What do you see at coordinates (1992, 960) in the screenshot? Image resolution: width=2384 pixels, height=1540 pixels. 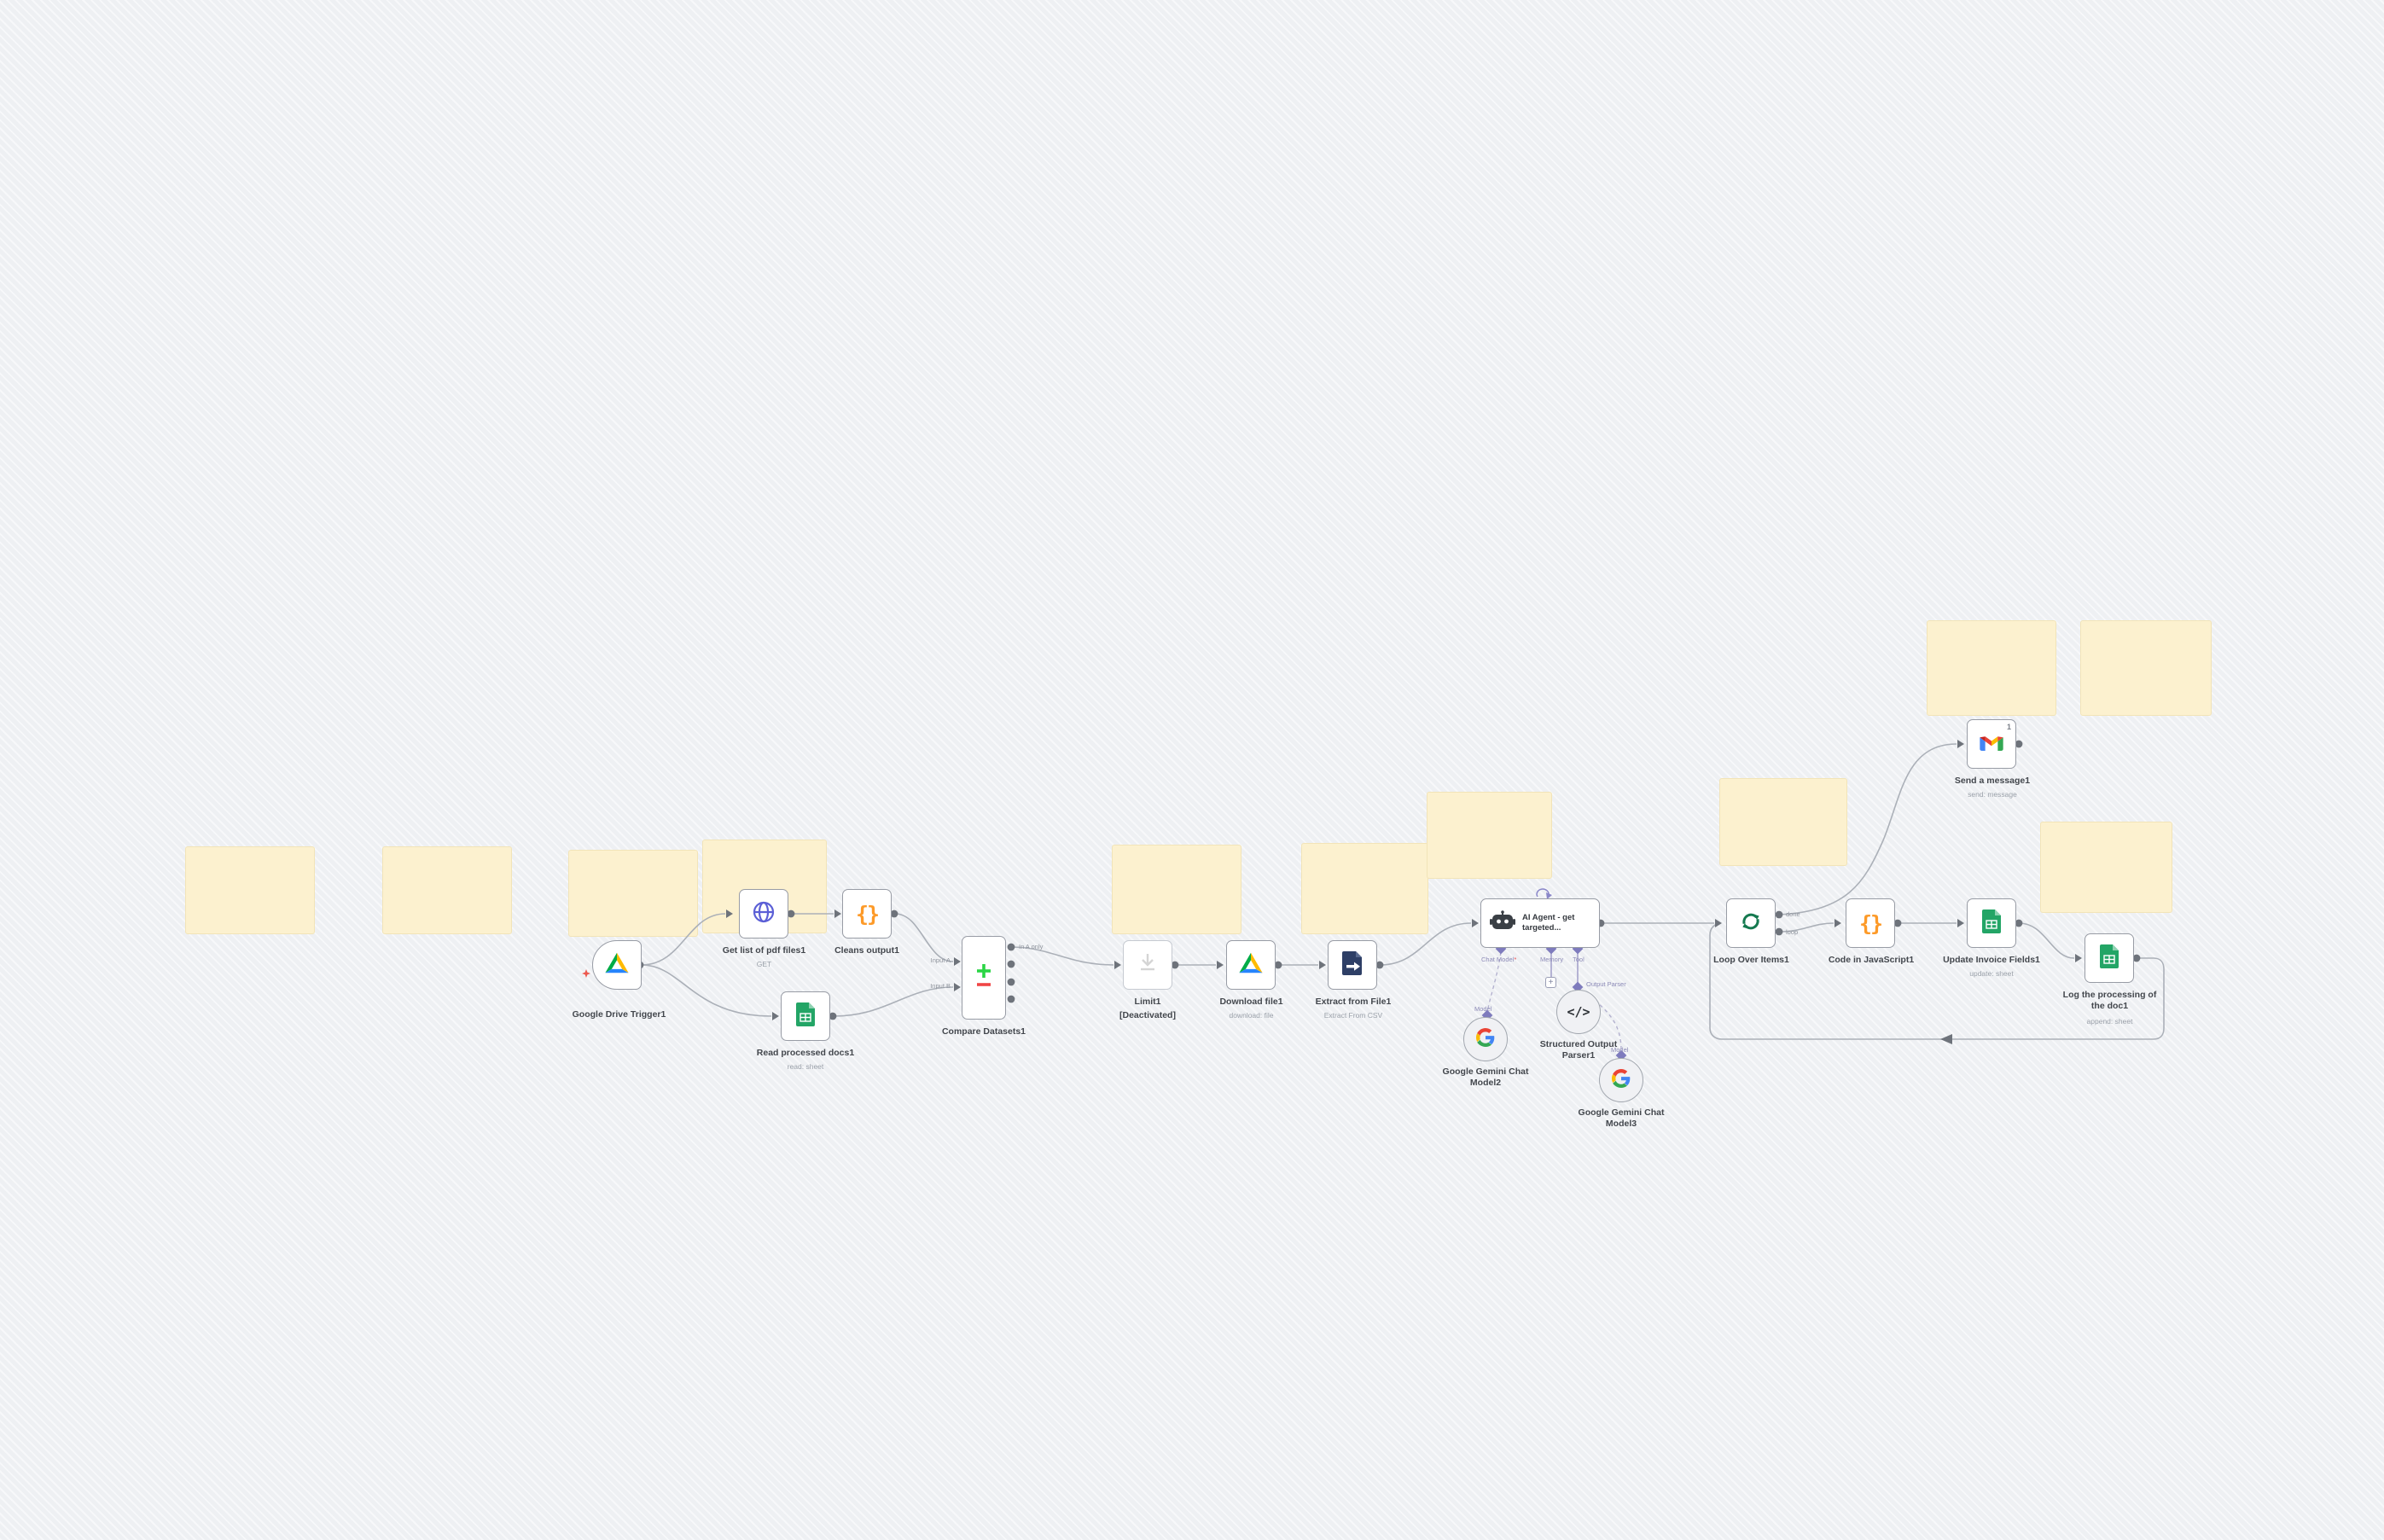 I see `node-label: Update Invoice Fields1` at bounding box center [1992, 960].